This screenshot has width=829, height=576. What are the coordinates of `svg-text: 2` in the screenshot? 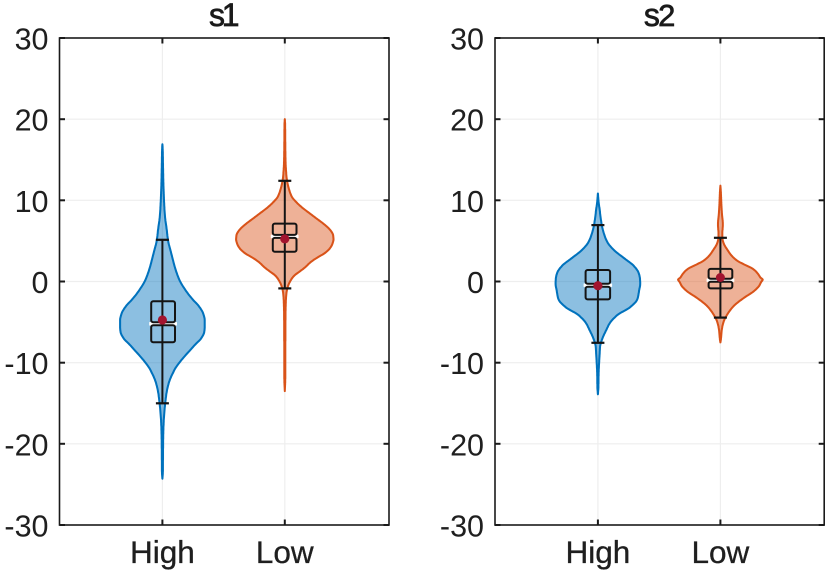 It's located at (666, 16).